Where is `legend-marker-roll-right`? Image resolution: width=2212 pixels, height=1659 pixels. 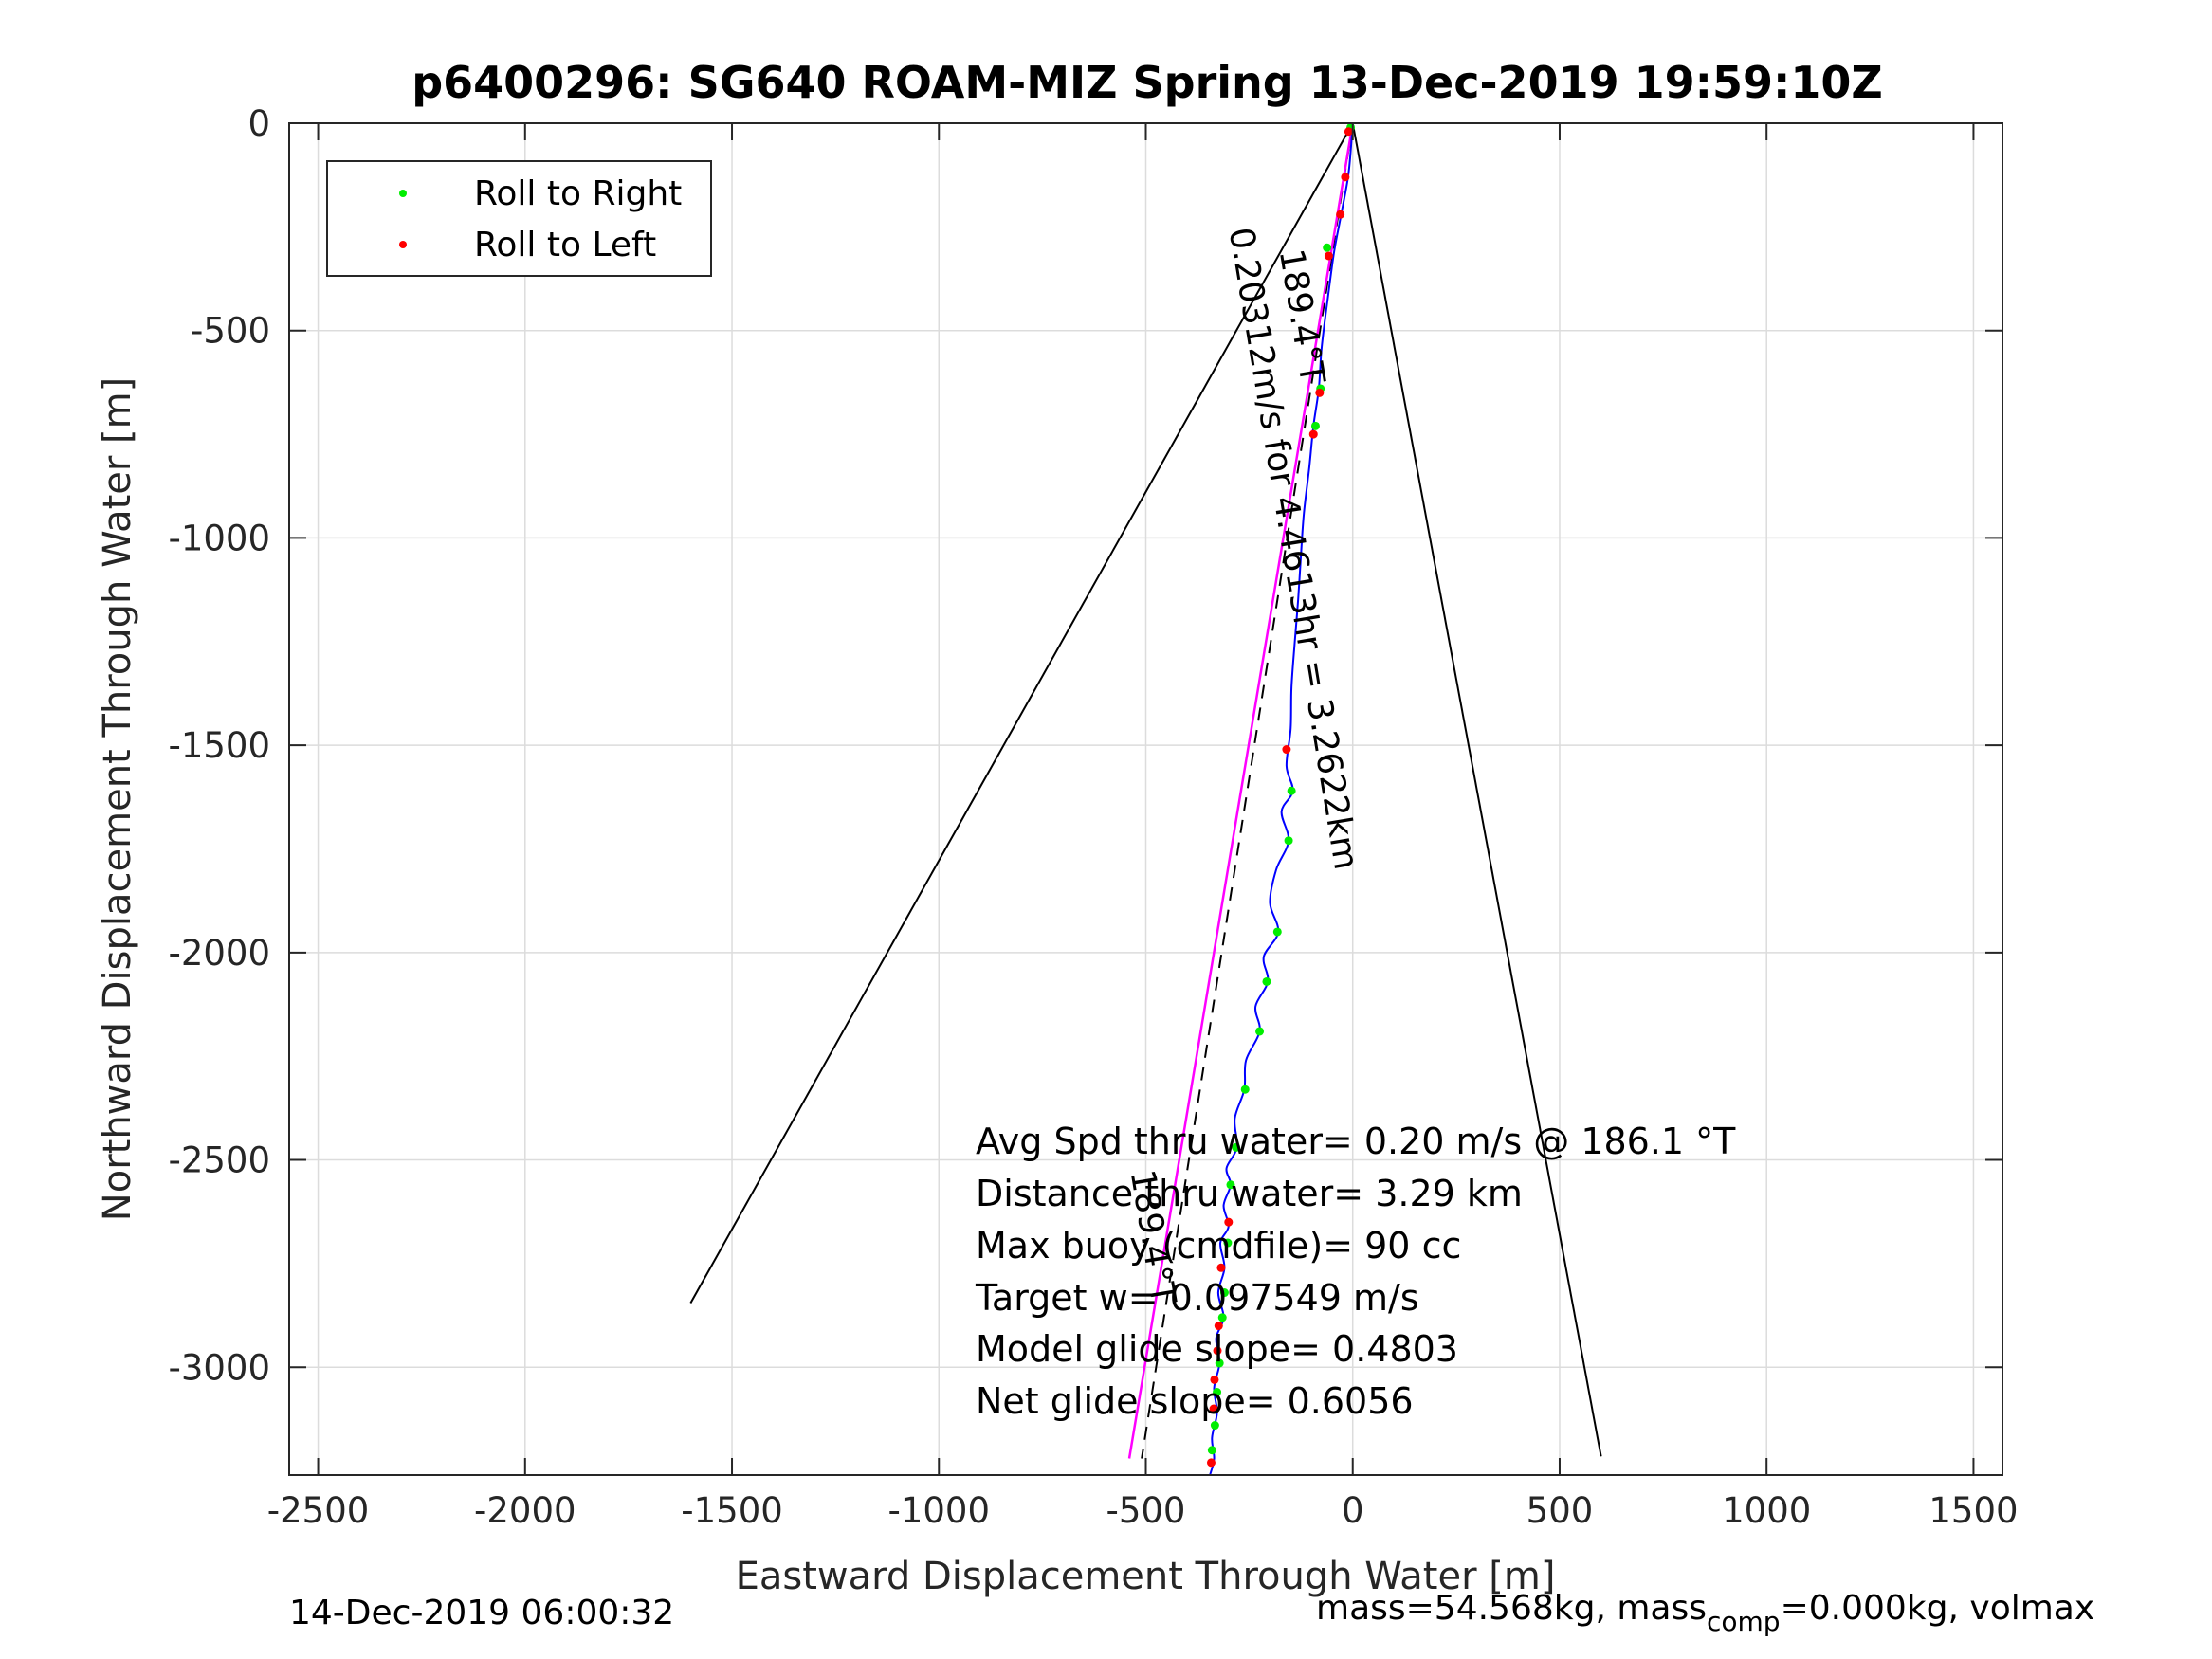
legend-marker-roll-right is located at coordinates (403, 193).